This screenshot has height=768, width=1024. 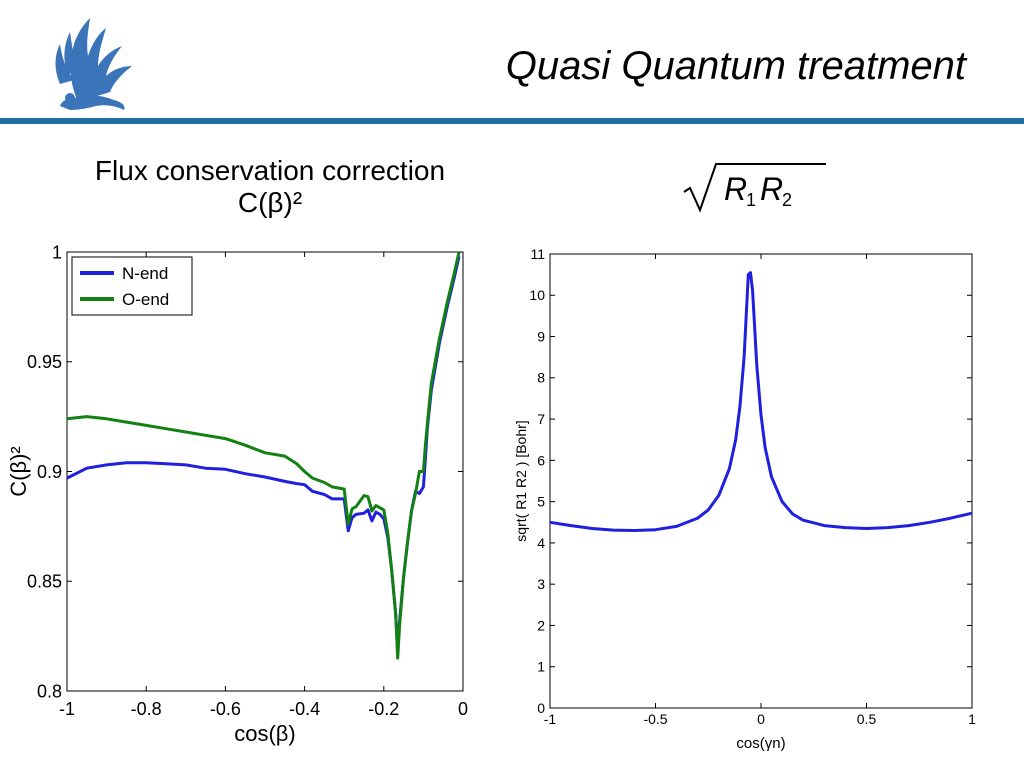 I want to click on x-tick-label: -0.2, so click(x=383, y=709).